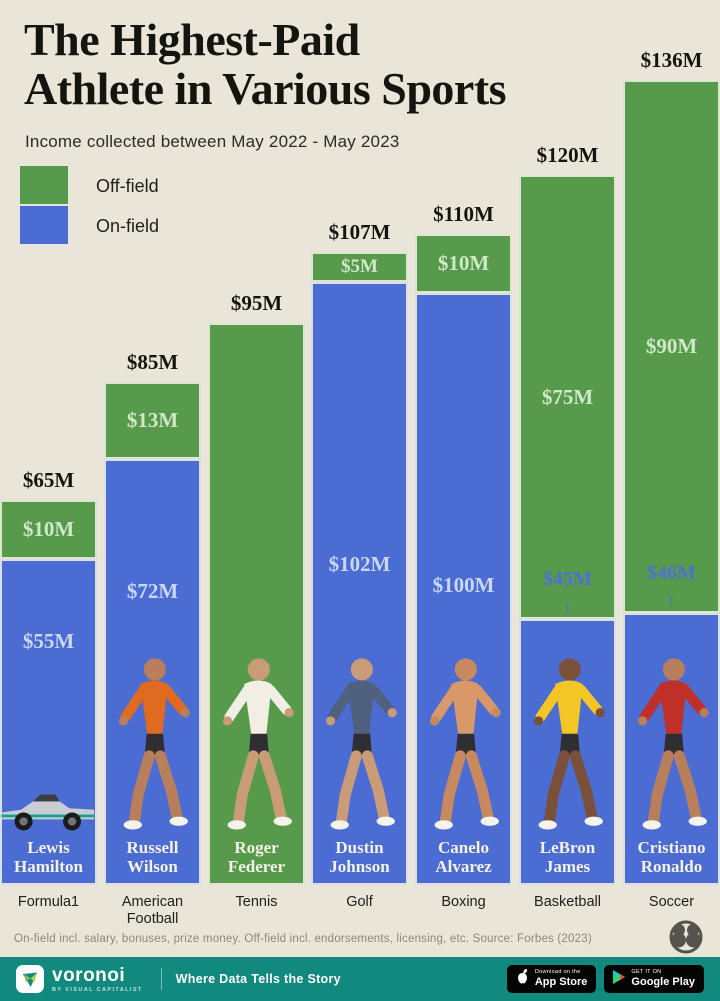 The height and width of the screenshot is (1001, 720). What do you see at coordinates (48, 480) in the screenshot?
I see `total-value-label: $65M` at bounding box center [48, 480].